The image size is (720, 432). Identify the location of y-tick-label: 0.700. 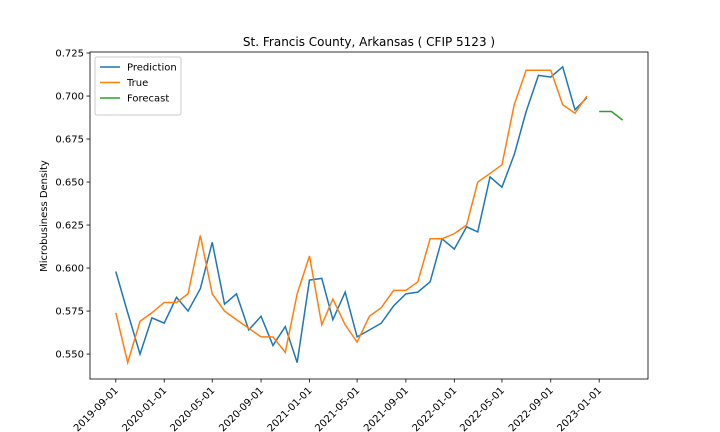
(69, 97).